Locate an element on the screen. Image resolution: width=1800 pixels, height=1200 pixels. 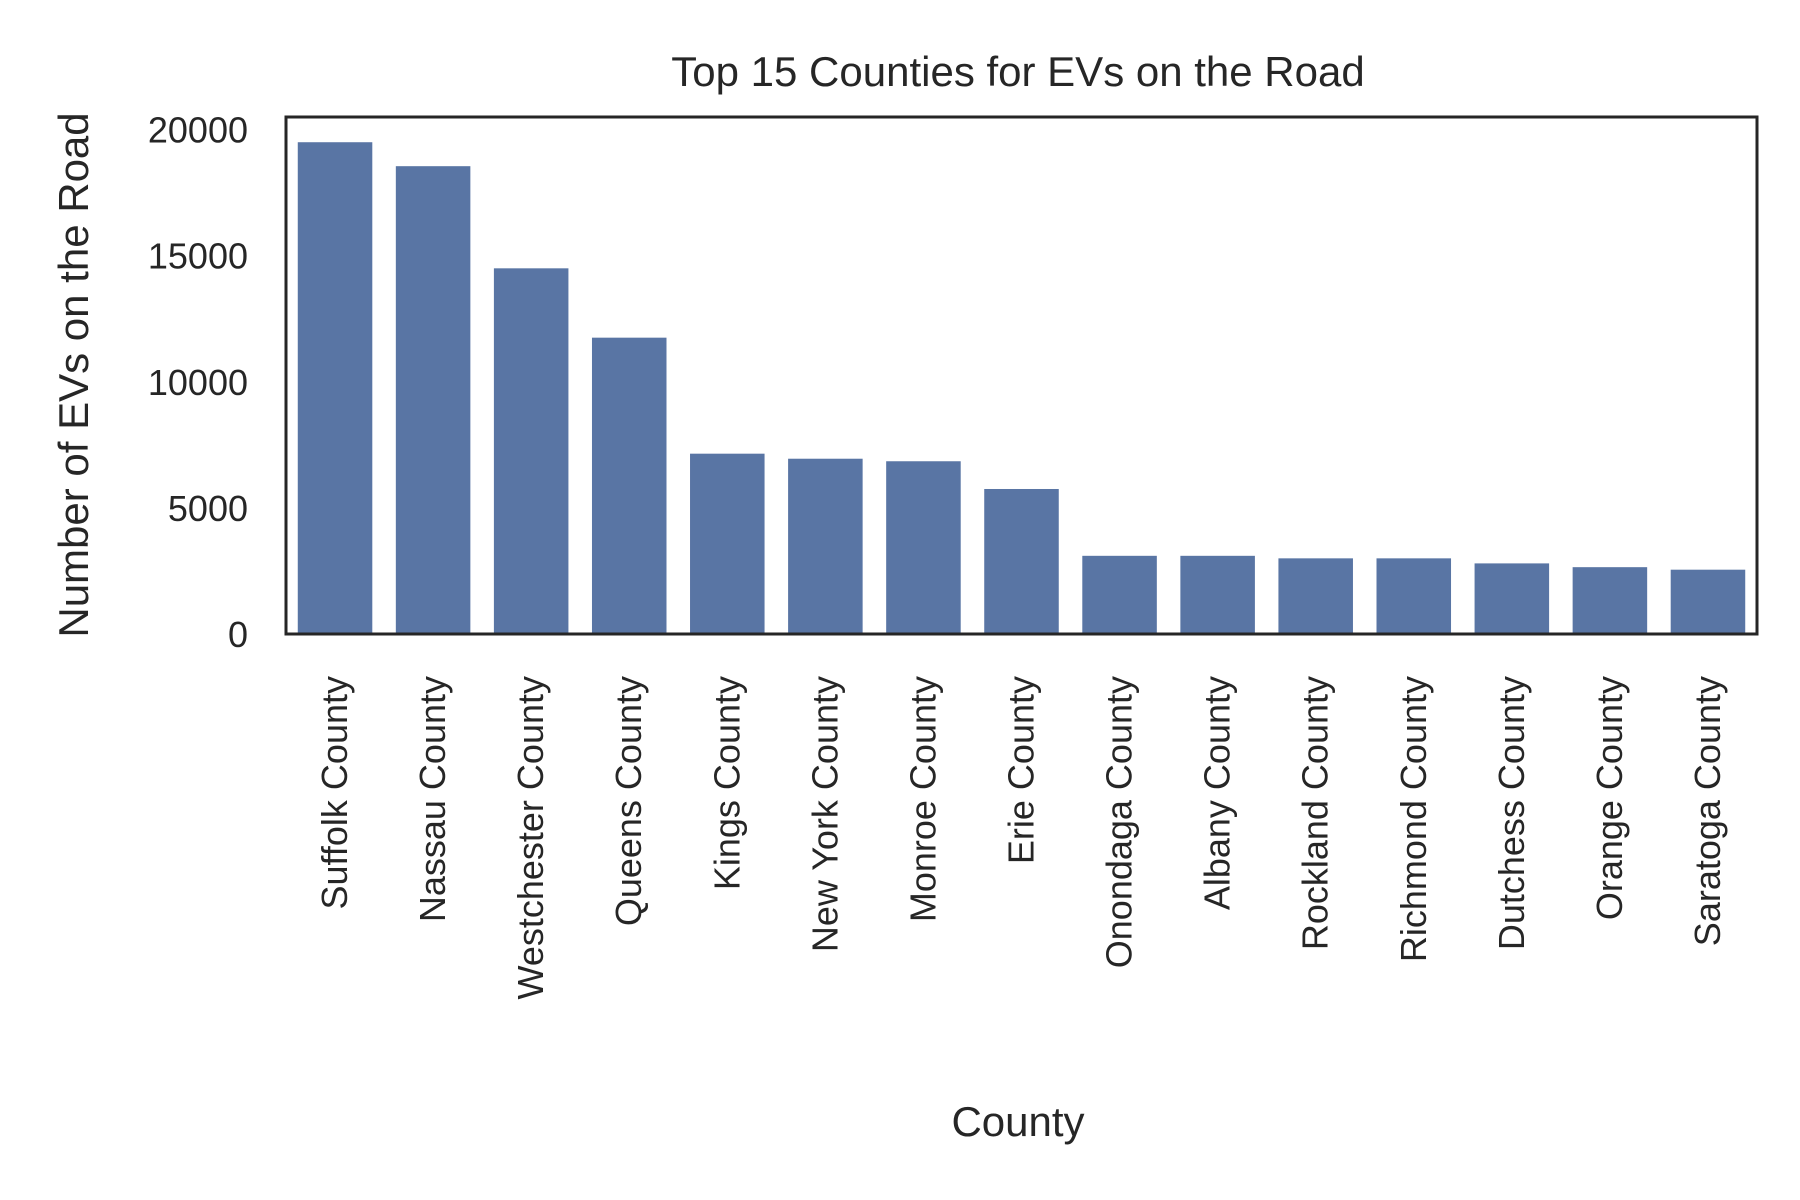
bar-albany-county is located at coordinates (1217, 594).